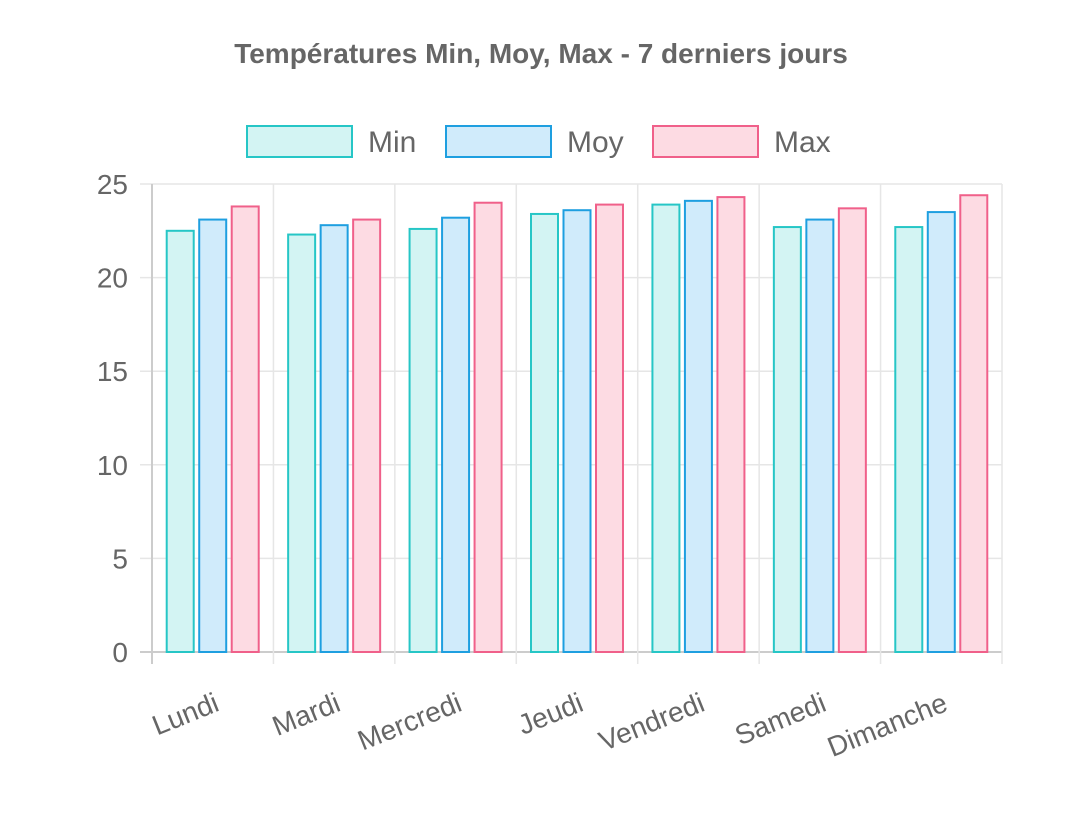 The width and height of the screenshot is (1080, 826). Describe the element at coordinates (120, 652) in the screenshot. I see `y-tick-label: 0` at that location.